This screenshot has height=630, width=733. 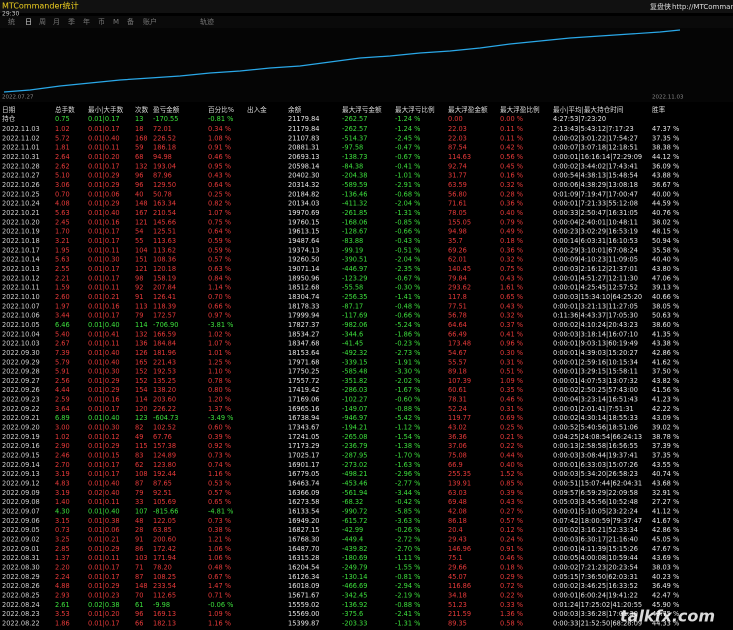 What do you see at coordinates (164, 409) in the screenshot?
I see `row-cell: 226.22` at bounding box center [164, 409].